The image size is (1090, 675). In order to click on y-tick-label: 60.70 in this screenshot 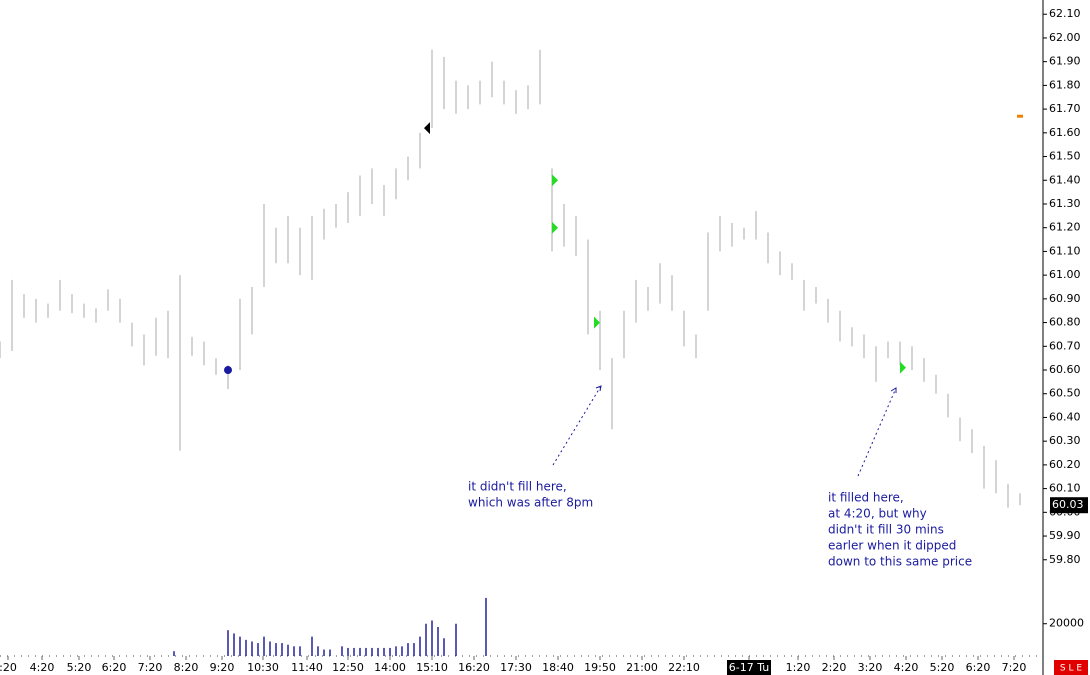, I will do `click(1065, 345)`.